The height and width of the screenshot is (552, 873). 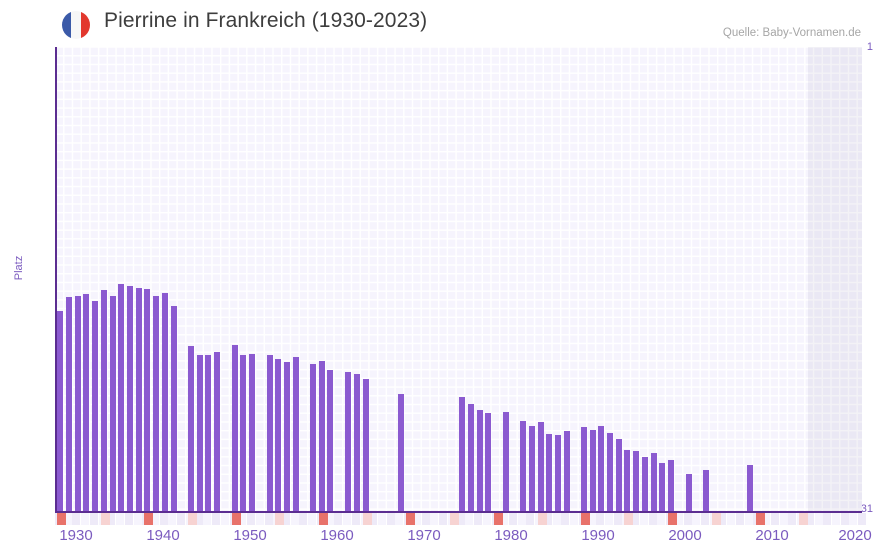 I want to click on source-attribution: Quelle: Baby-Vornamen.de, so click(x=791, y=33).